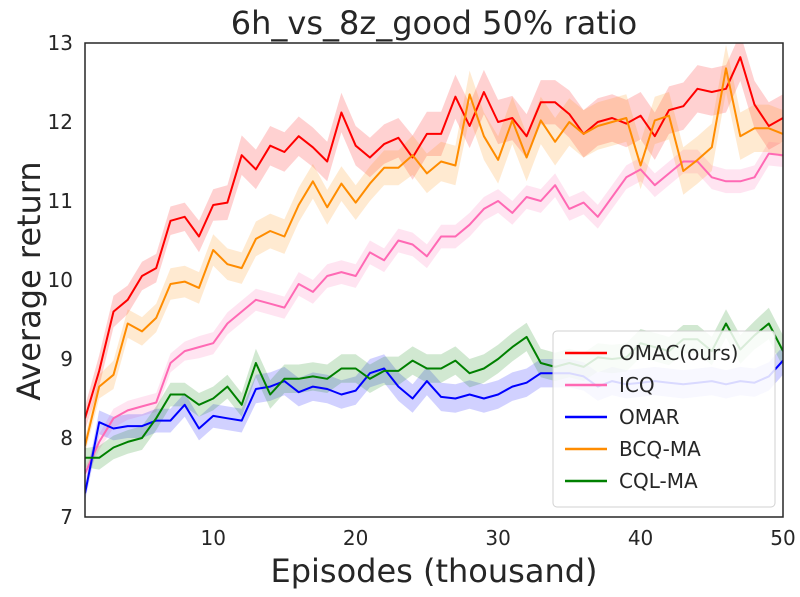  What do you see at coordinates (658, 481) in the screenshot?
I see `legend-label-cql-ma: CQL-MA` at bounding box center [658, 481].